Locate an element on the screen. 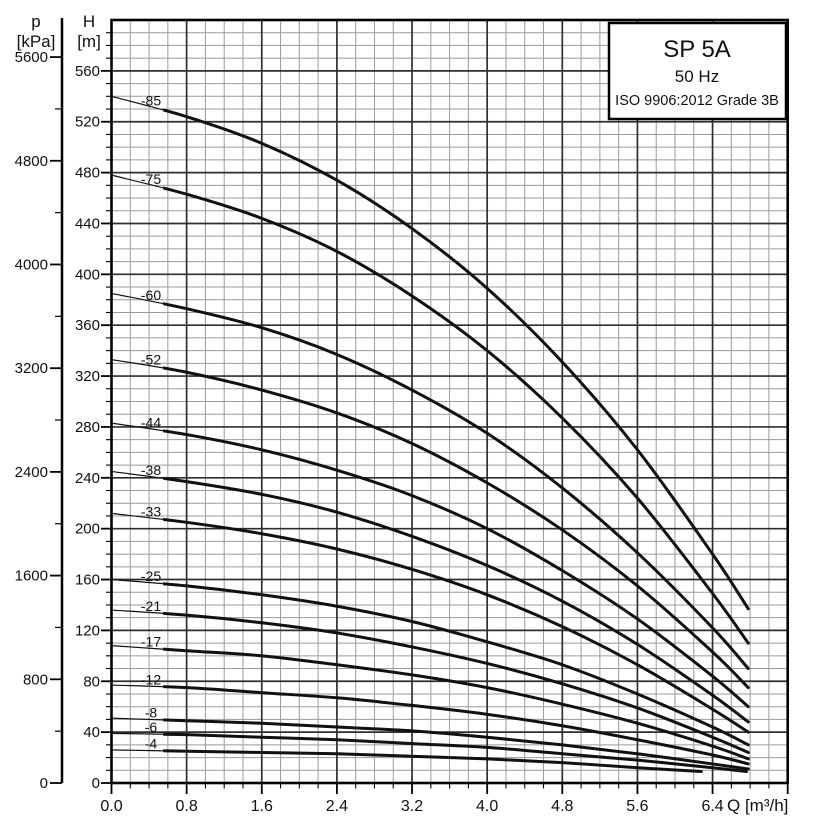  head-tick-label: 240 is located at coordinates (87, 478).